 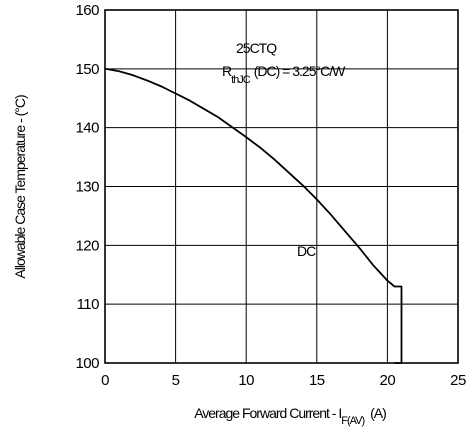 What do you see at coordinates (105, 380) in the screenshot?
I see `x-tick-label: 0` at bounding box center [105, 380].